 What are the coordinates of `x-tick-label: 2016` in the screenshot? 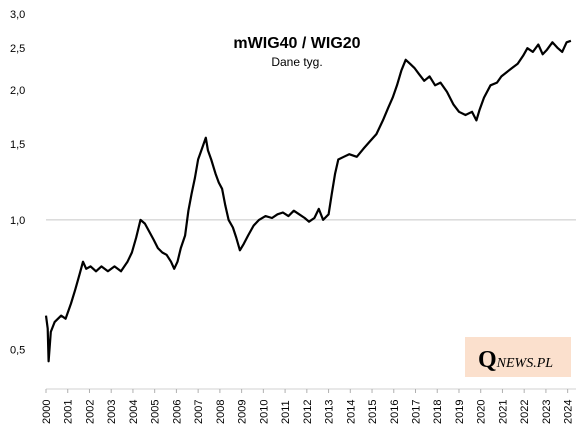 It's located at (395, 412).